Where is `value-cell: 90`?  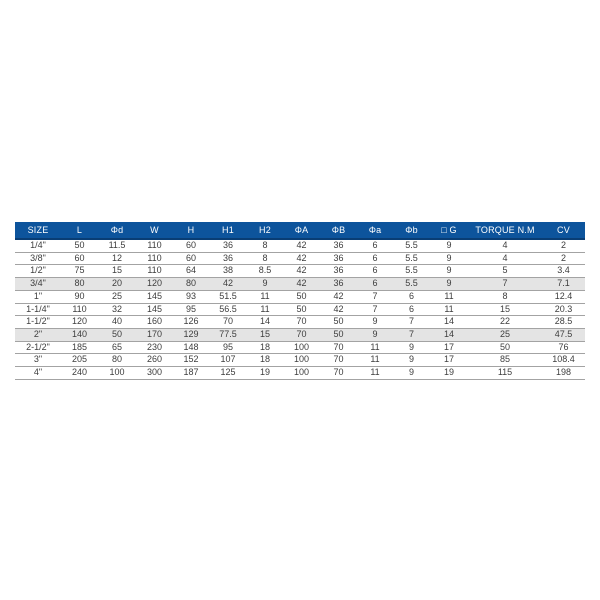
value-cell: 90 is located at coordinates (79, 297).